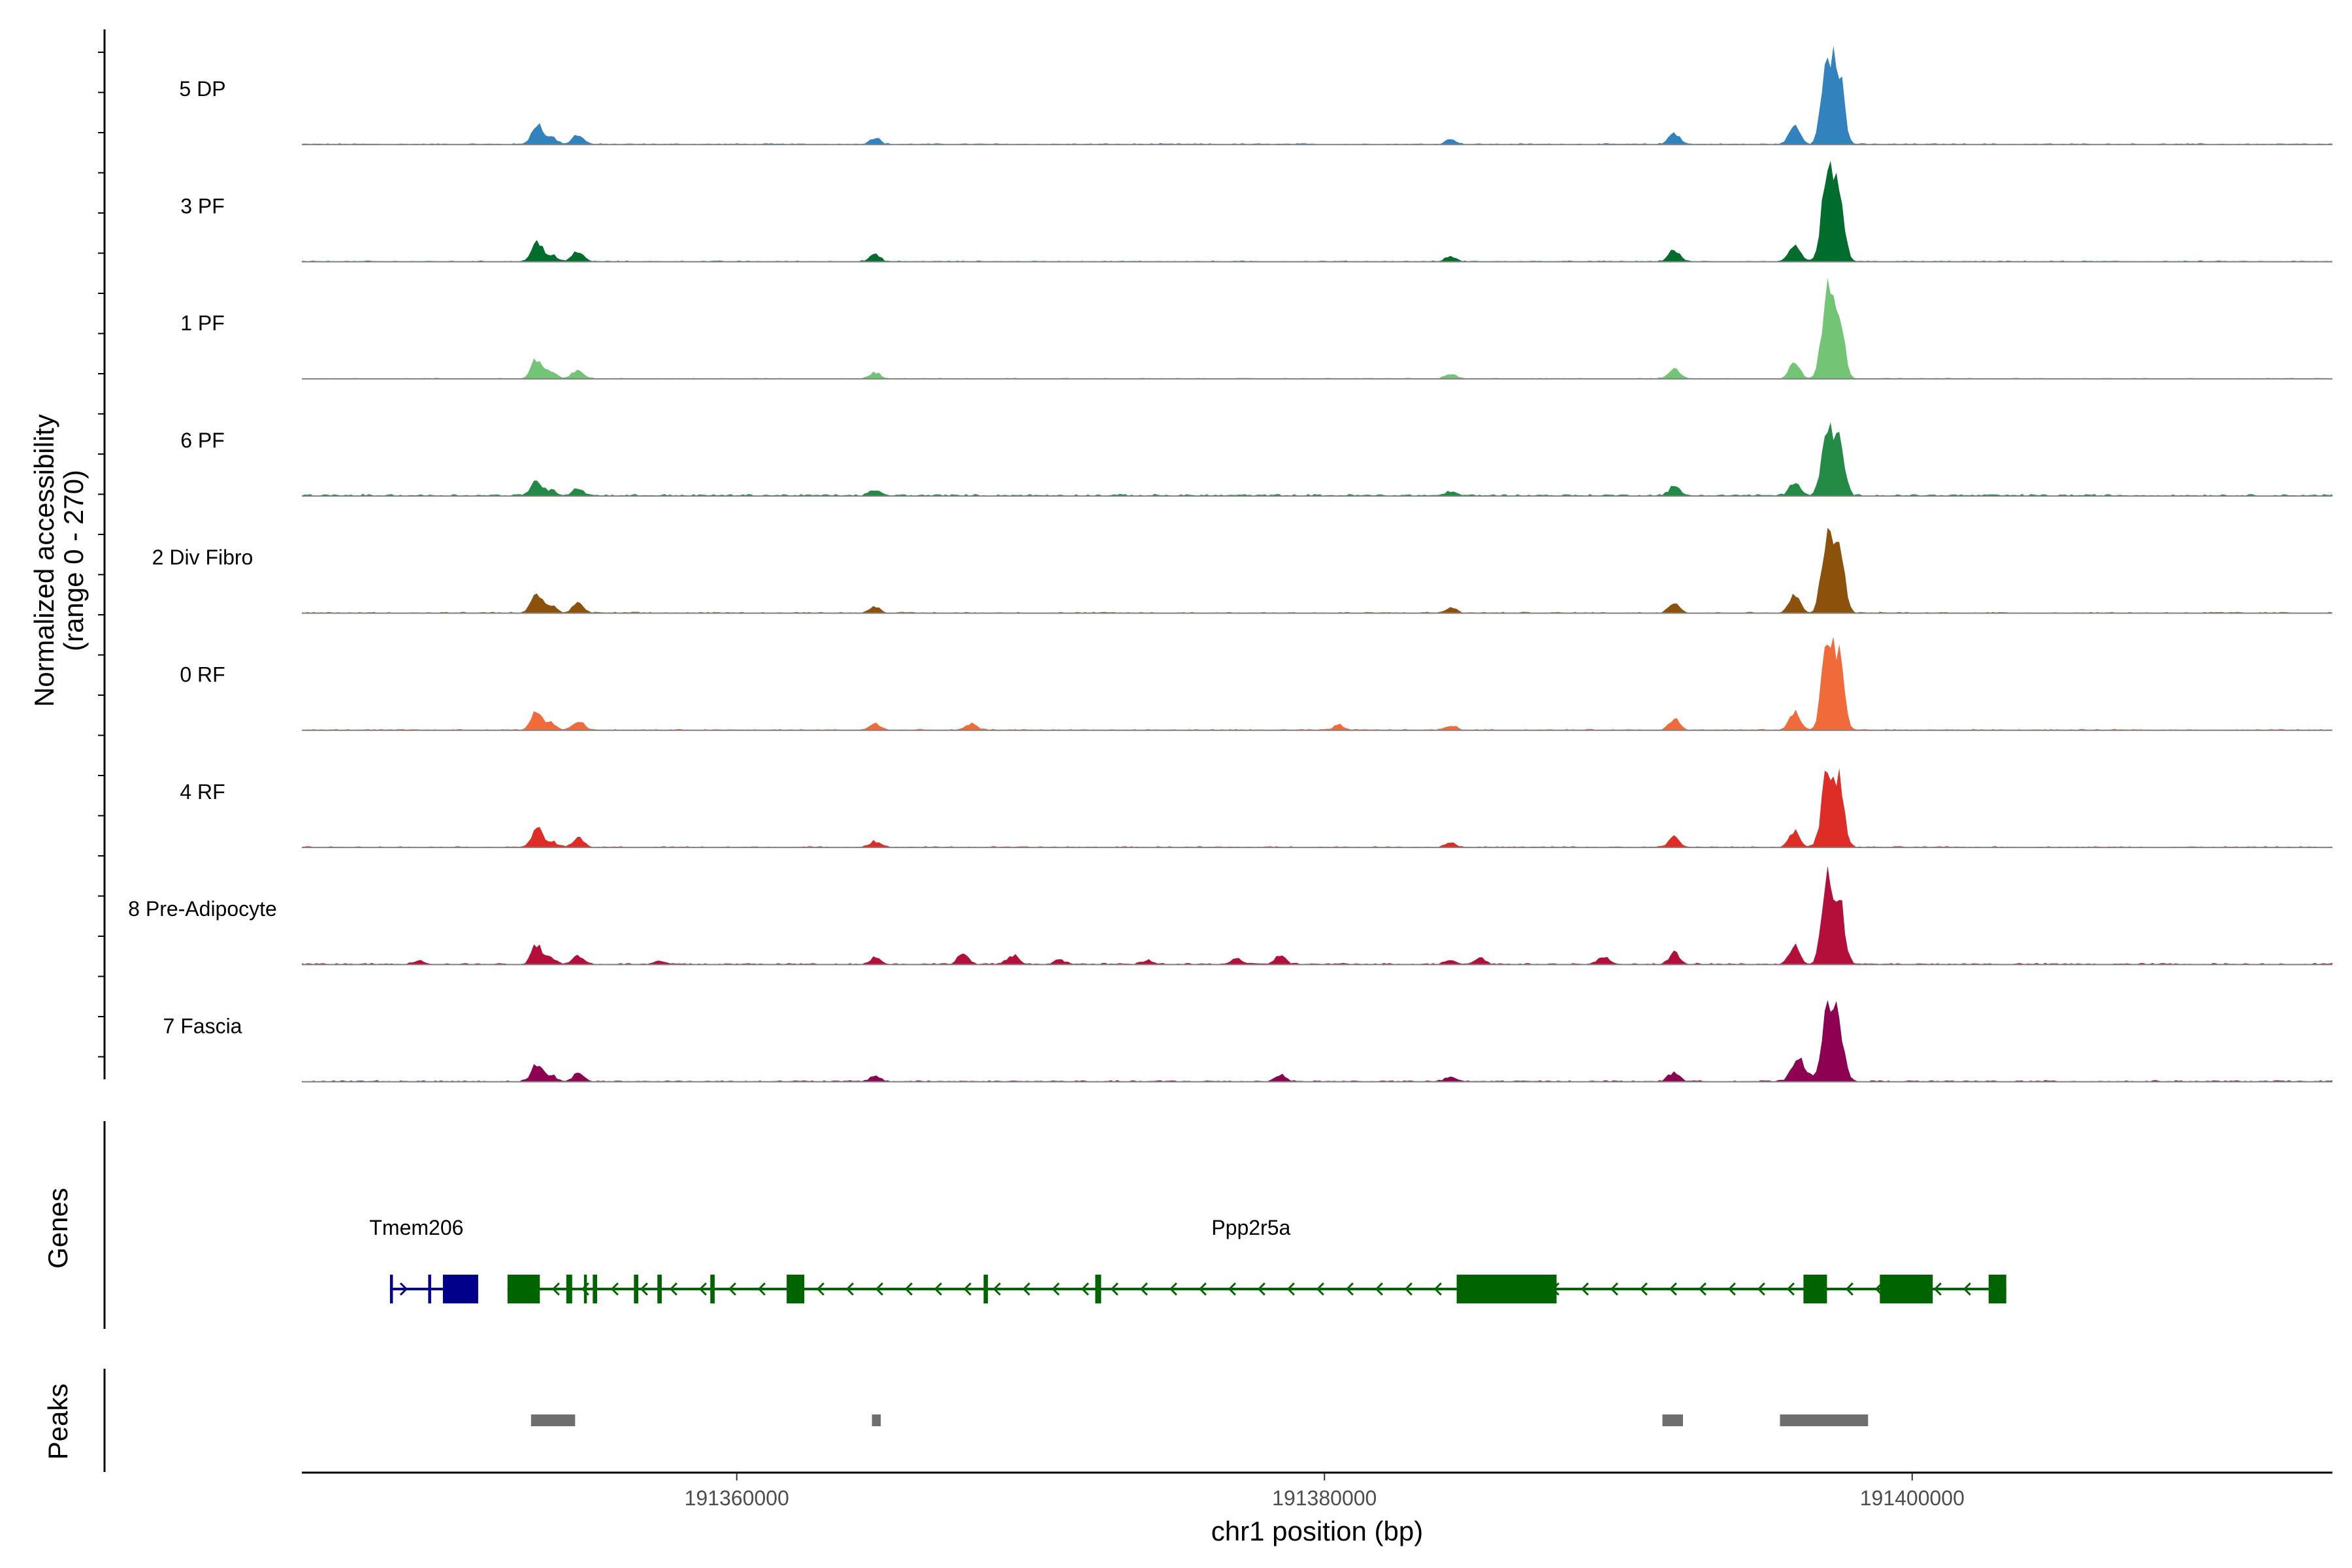 The width and height of the screenshot is (2352, 1568). Describe the element at coordinates (202, 675) in the screenshot. I see `track-label-5: 0 RF` at that location.